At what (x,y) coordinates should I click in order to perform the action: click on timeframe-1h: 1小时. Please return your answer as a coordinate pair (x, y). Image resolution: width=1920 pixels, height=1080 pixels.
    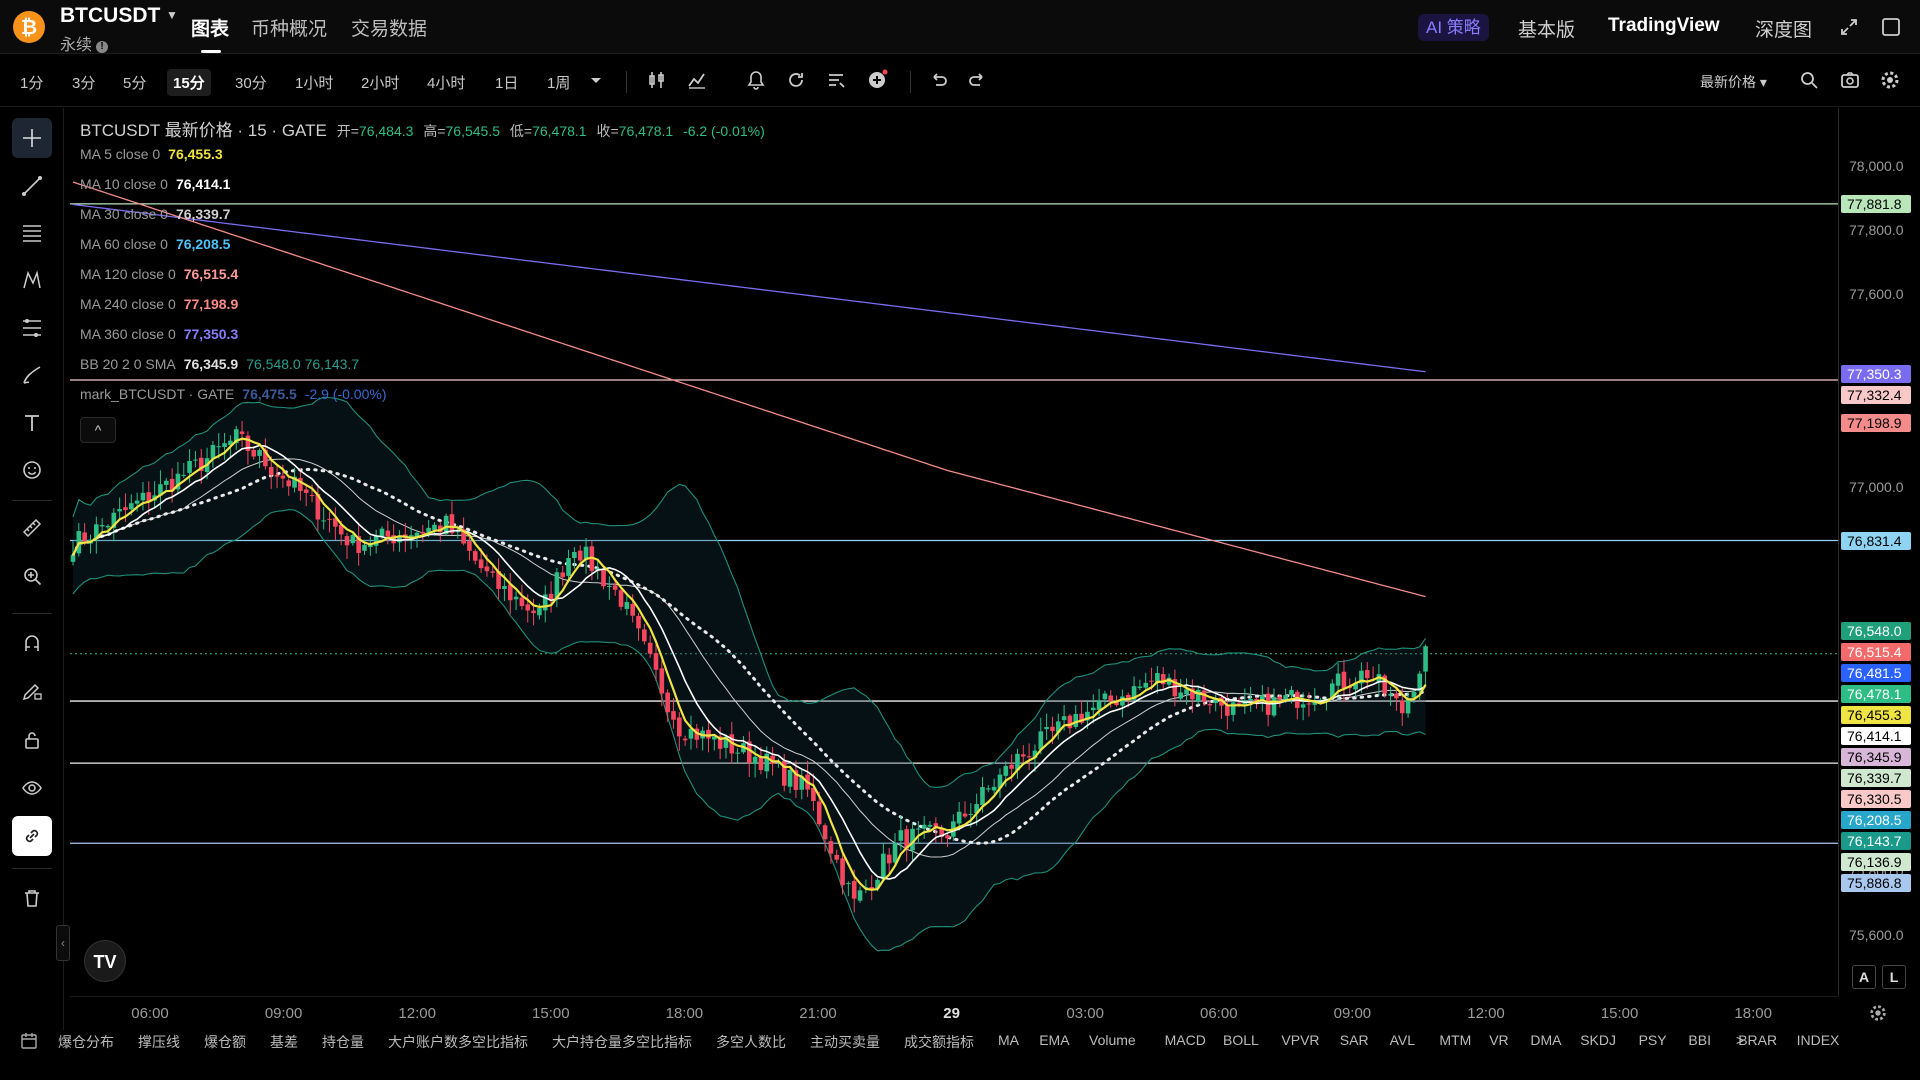
    Looking at the image, I should click on (314, 83).